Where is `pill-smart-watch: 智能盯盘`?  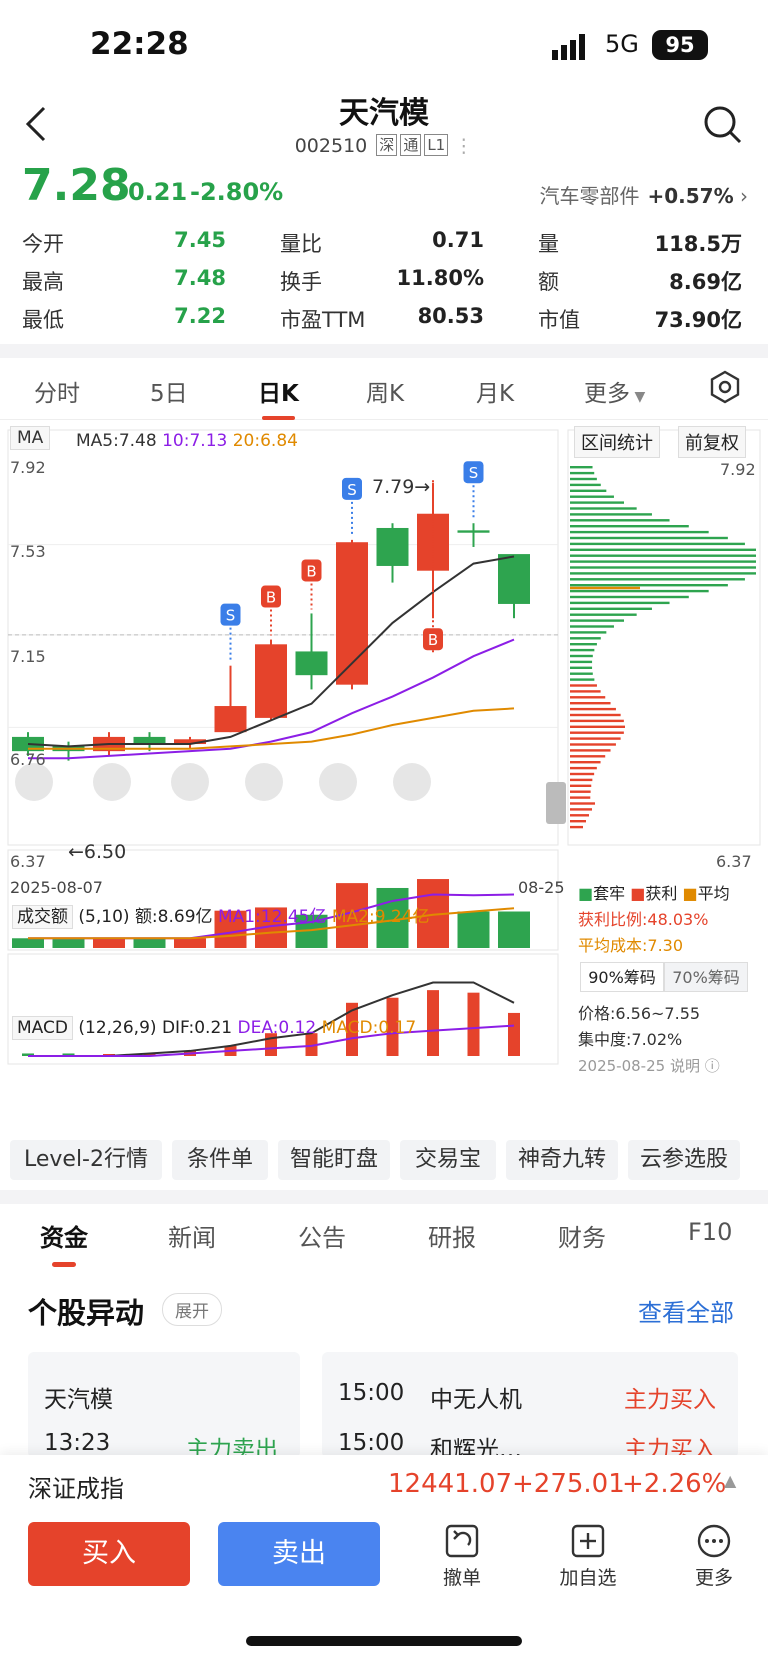
pill-smart-watch: 智能盯盘 is located at coordinates (334, 1160).